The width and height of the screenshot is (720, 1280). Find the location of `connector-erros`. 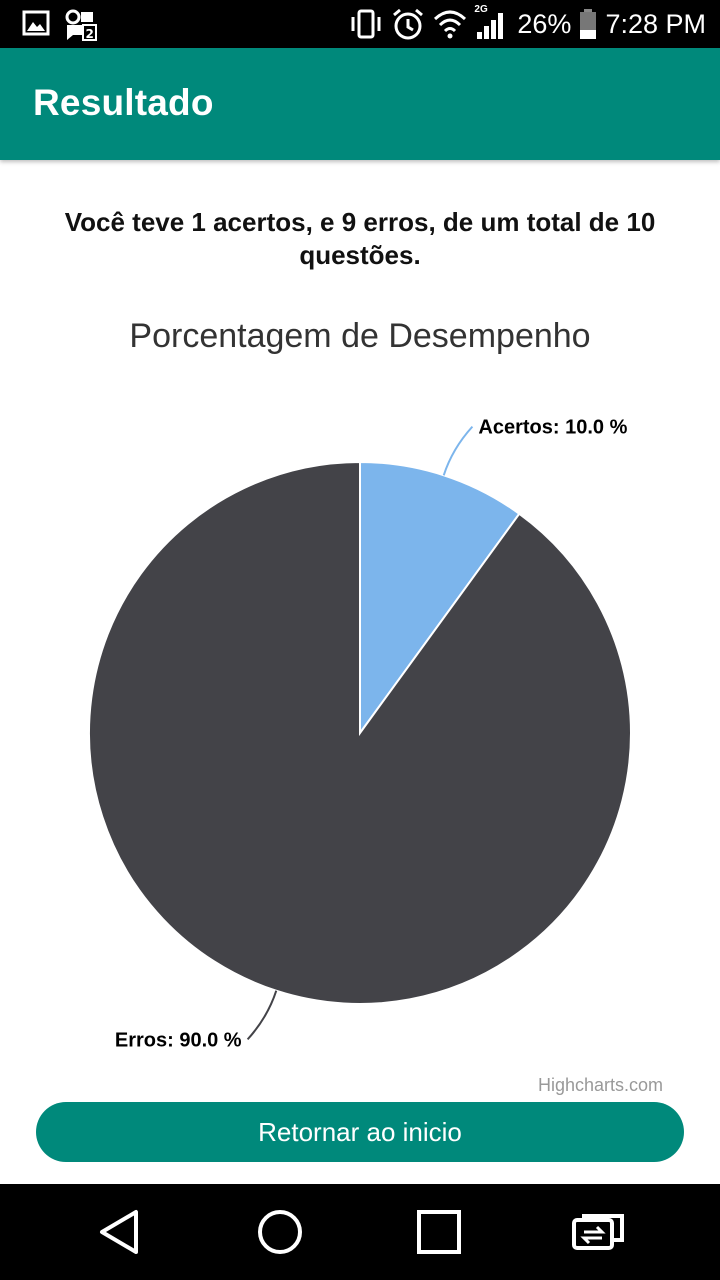

connector-erros is located at coordinates (262, 1015).